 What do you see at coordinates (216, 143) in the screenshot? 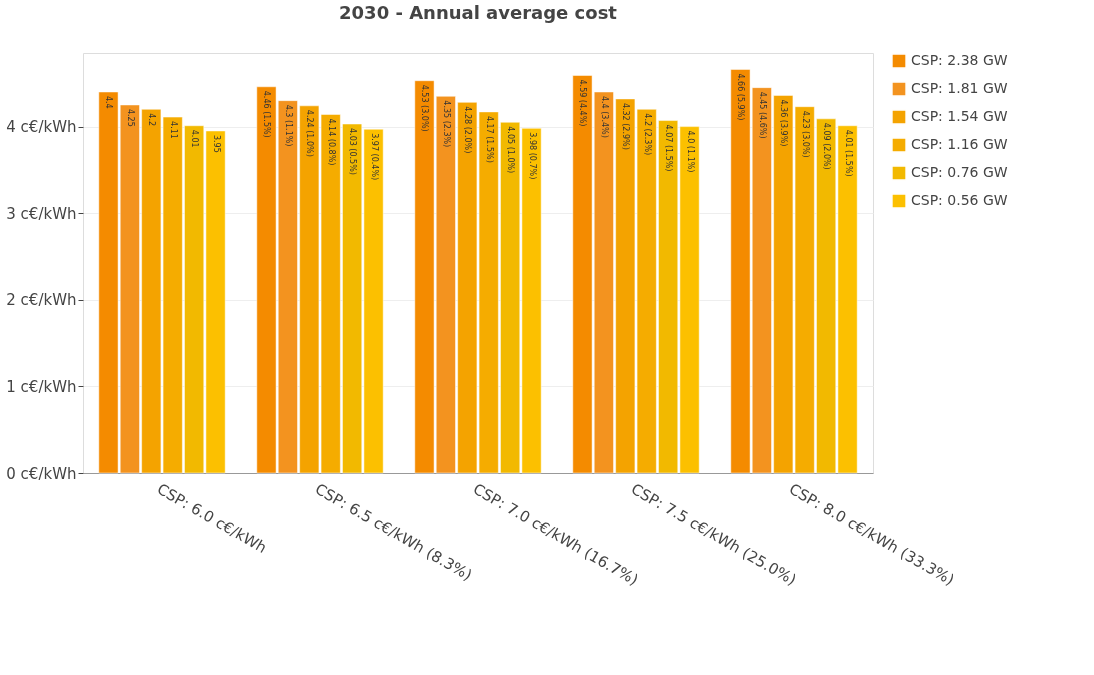
I see `data-label: 3.95` at bounding box center [216, 143].